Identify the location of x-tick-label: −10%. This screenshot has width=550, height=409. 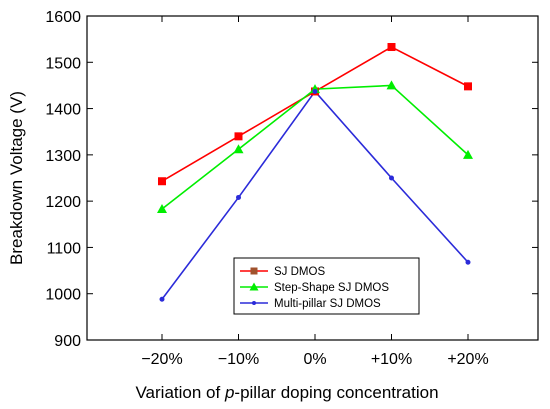
(238, 359).